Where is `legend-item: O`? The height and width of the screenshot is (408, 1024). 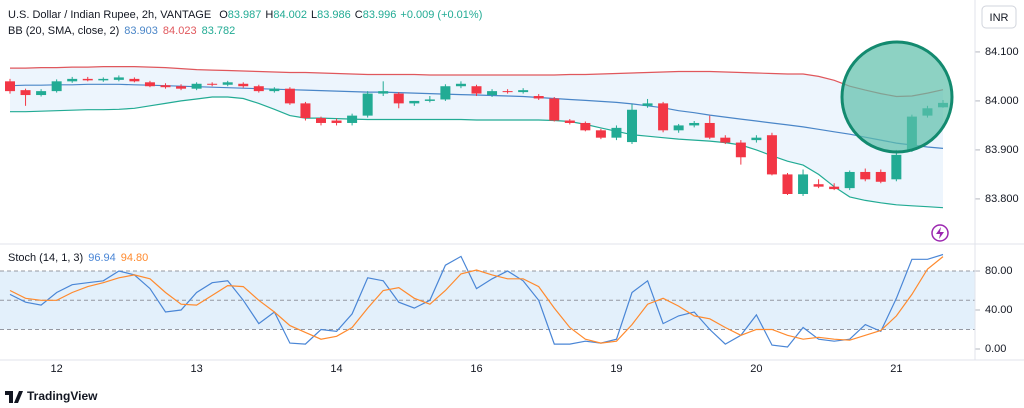
legend-item: O is located at coordinates (223, 15).